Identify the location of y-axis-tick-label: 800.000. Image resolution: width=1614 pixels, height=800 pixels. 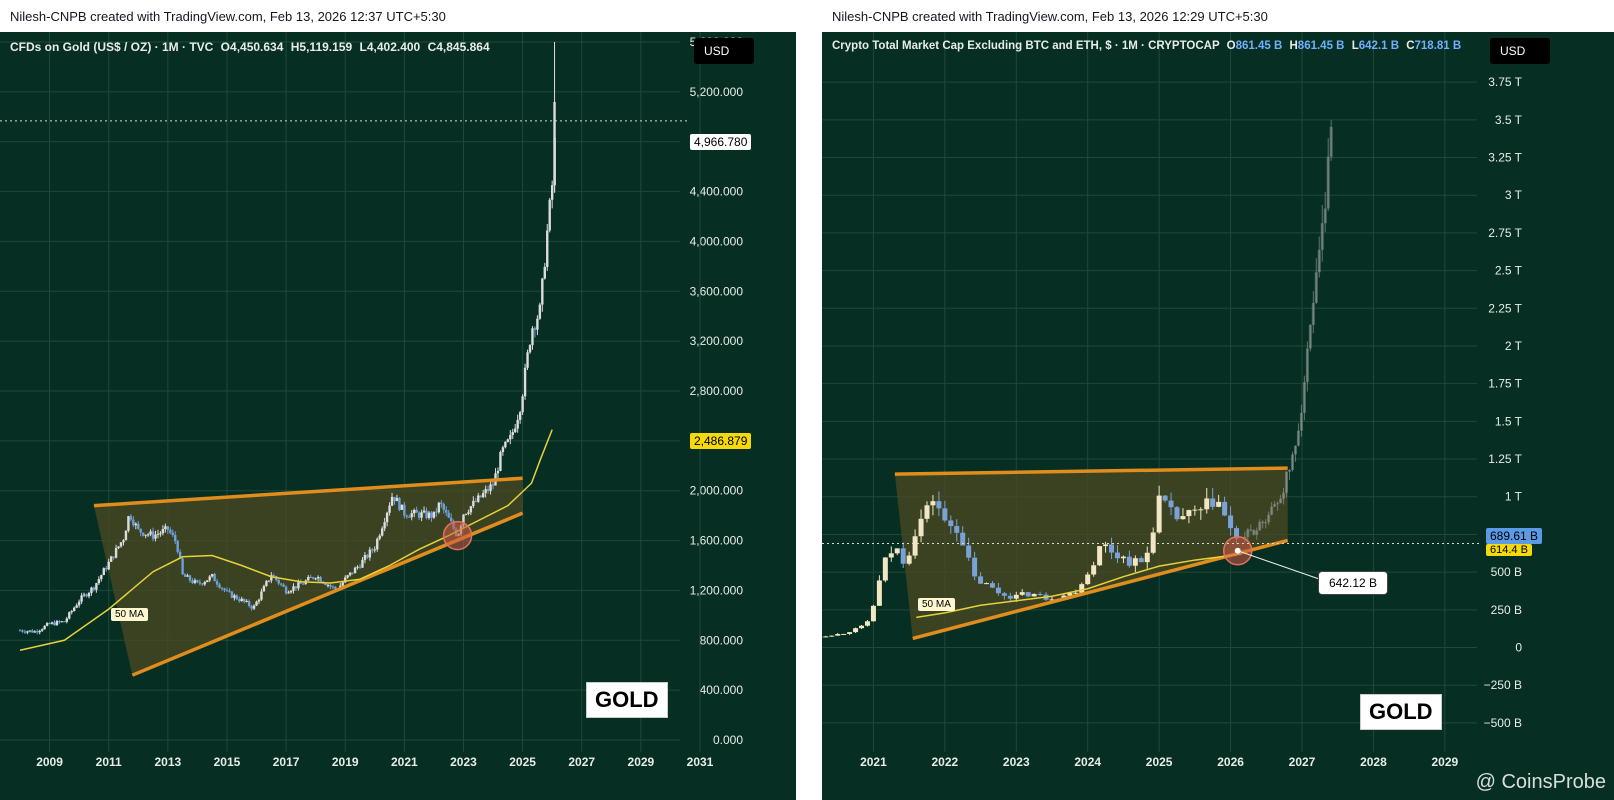
(722, 640).